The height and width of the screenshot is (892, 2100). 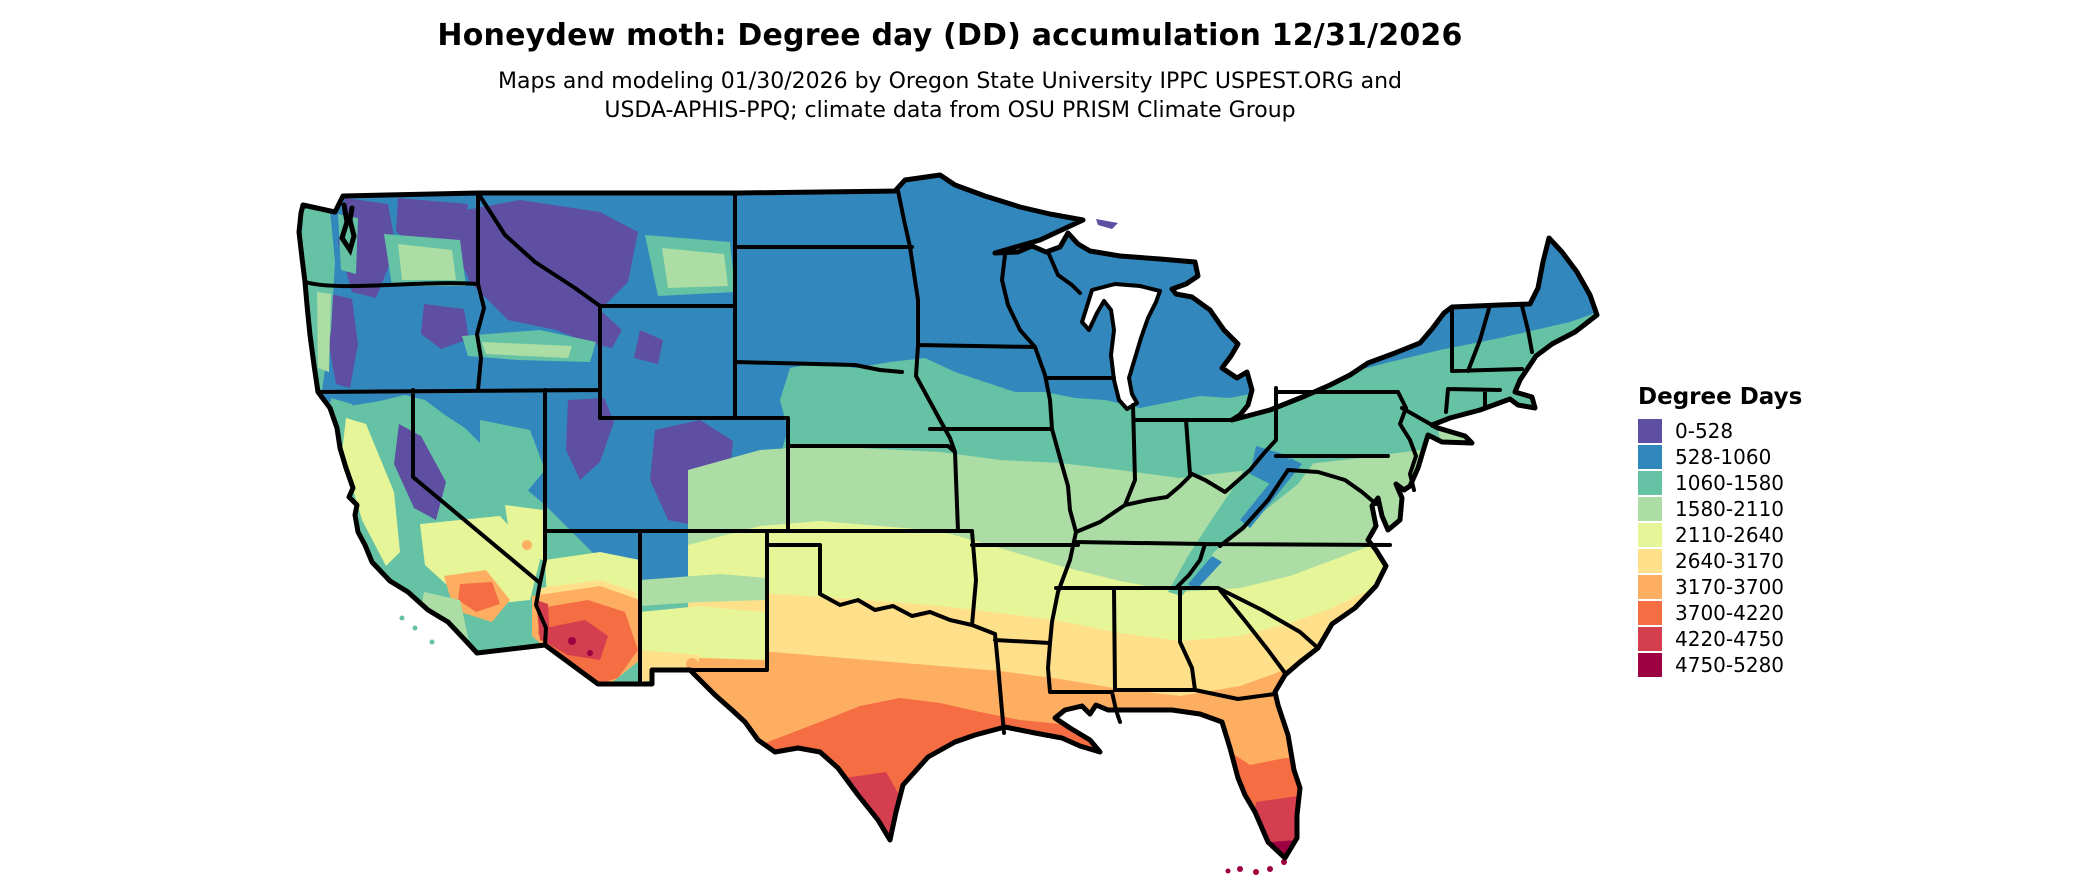 What do you see at coordinates (1730, 535) in the screenshot?
I see `legend-item-label: 2110-2640` at bounding box center [1730, 535].